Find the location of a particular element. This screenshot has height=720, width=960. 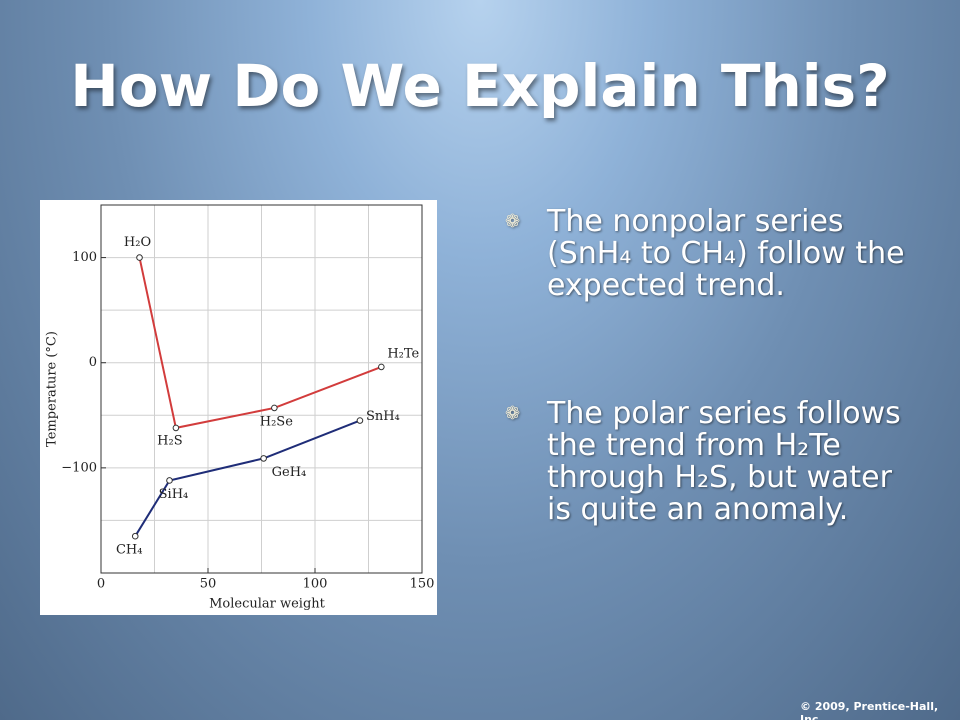

point-label: SiH₄ is located at coordinates (174, 494).